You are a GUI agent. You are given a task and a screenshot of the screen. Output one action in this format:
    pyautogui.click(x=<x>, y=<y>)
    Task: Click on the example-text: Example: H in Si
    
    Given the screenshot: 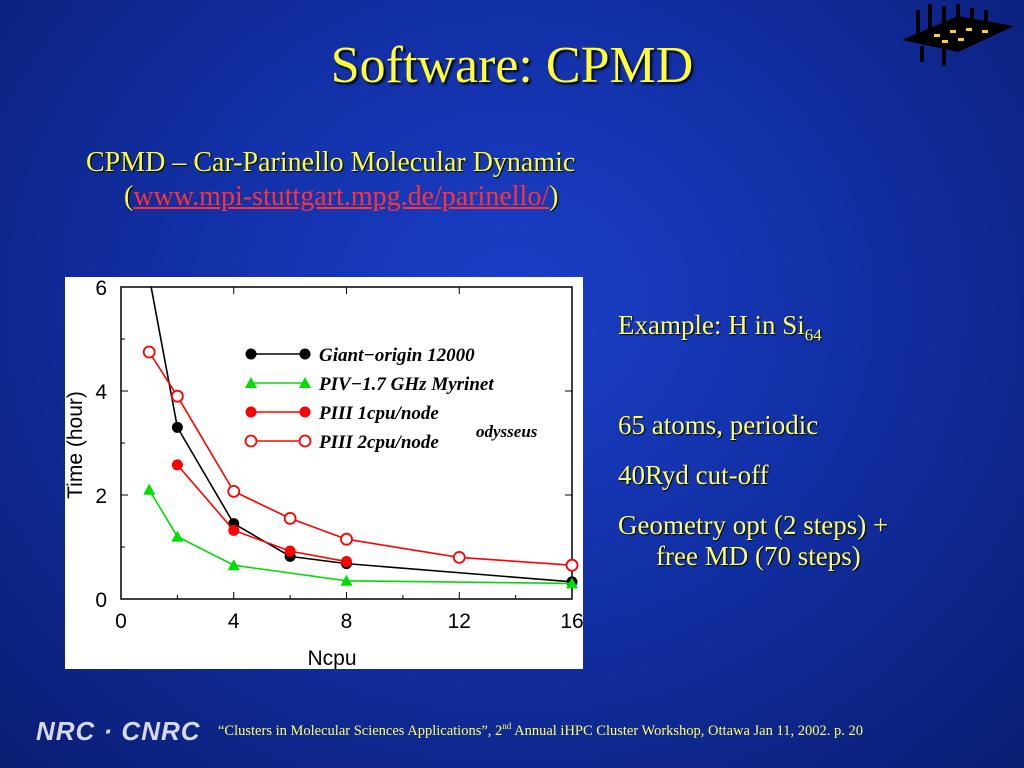 What is the action you would take?
    pyautogui.click(x=711, y=325)
    